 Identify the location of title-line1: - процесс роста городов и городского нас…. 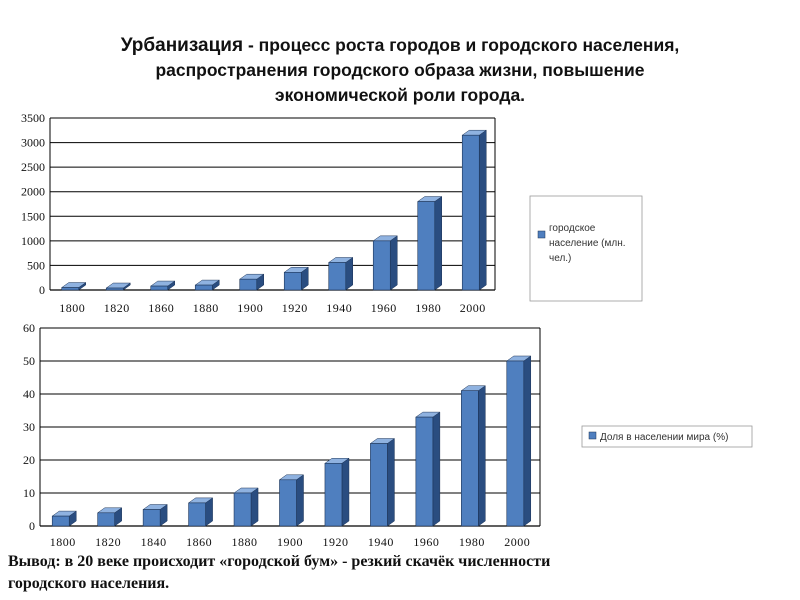
(461, 45).